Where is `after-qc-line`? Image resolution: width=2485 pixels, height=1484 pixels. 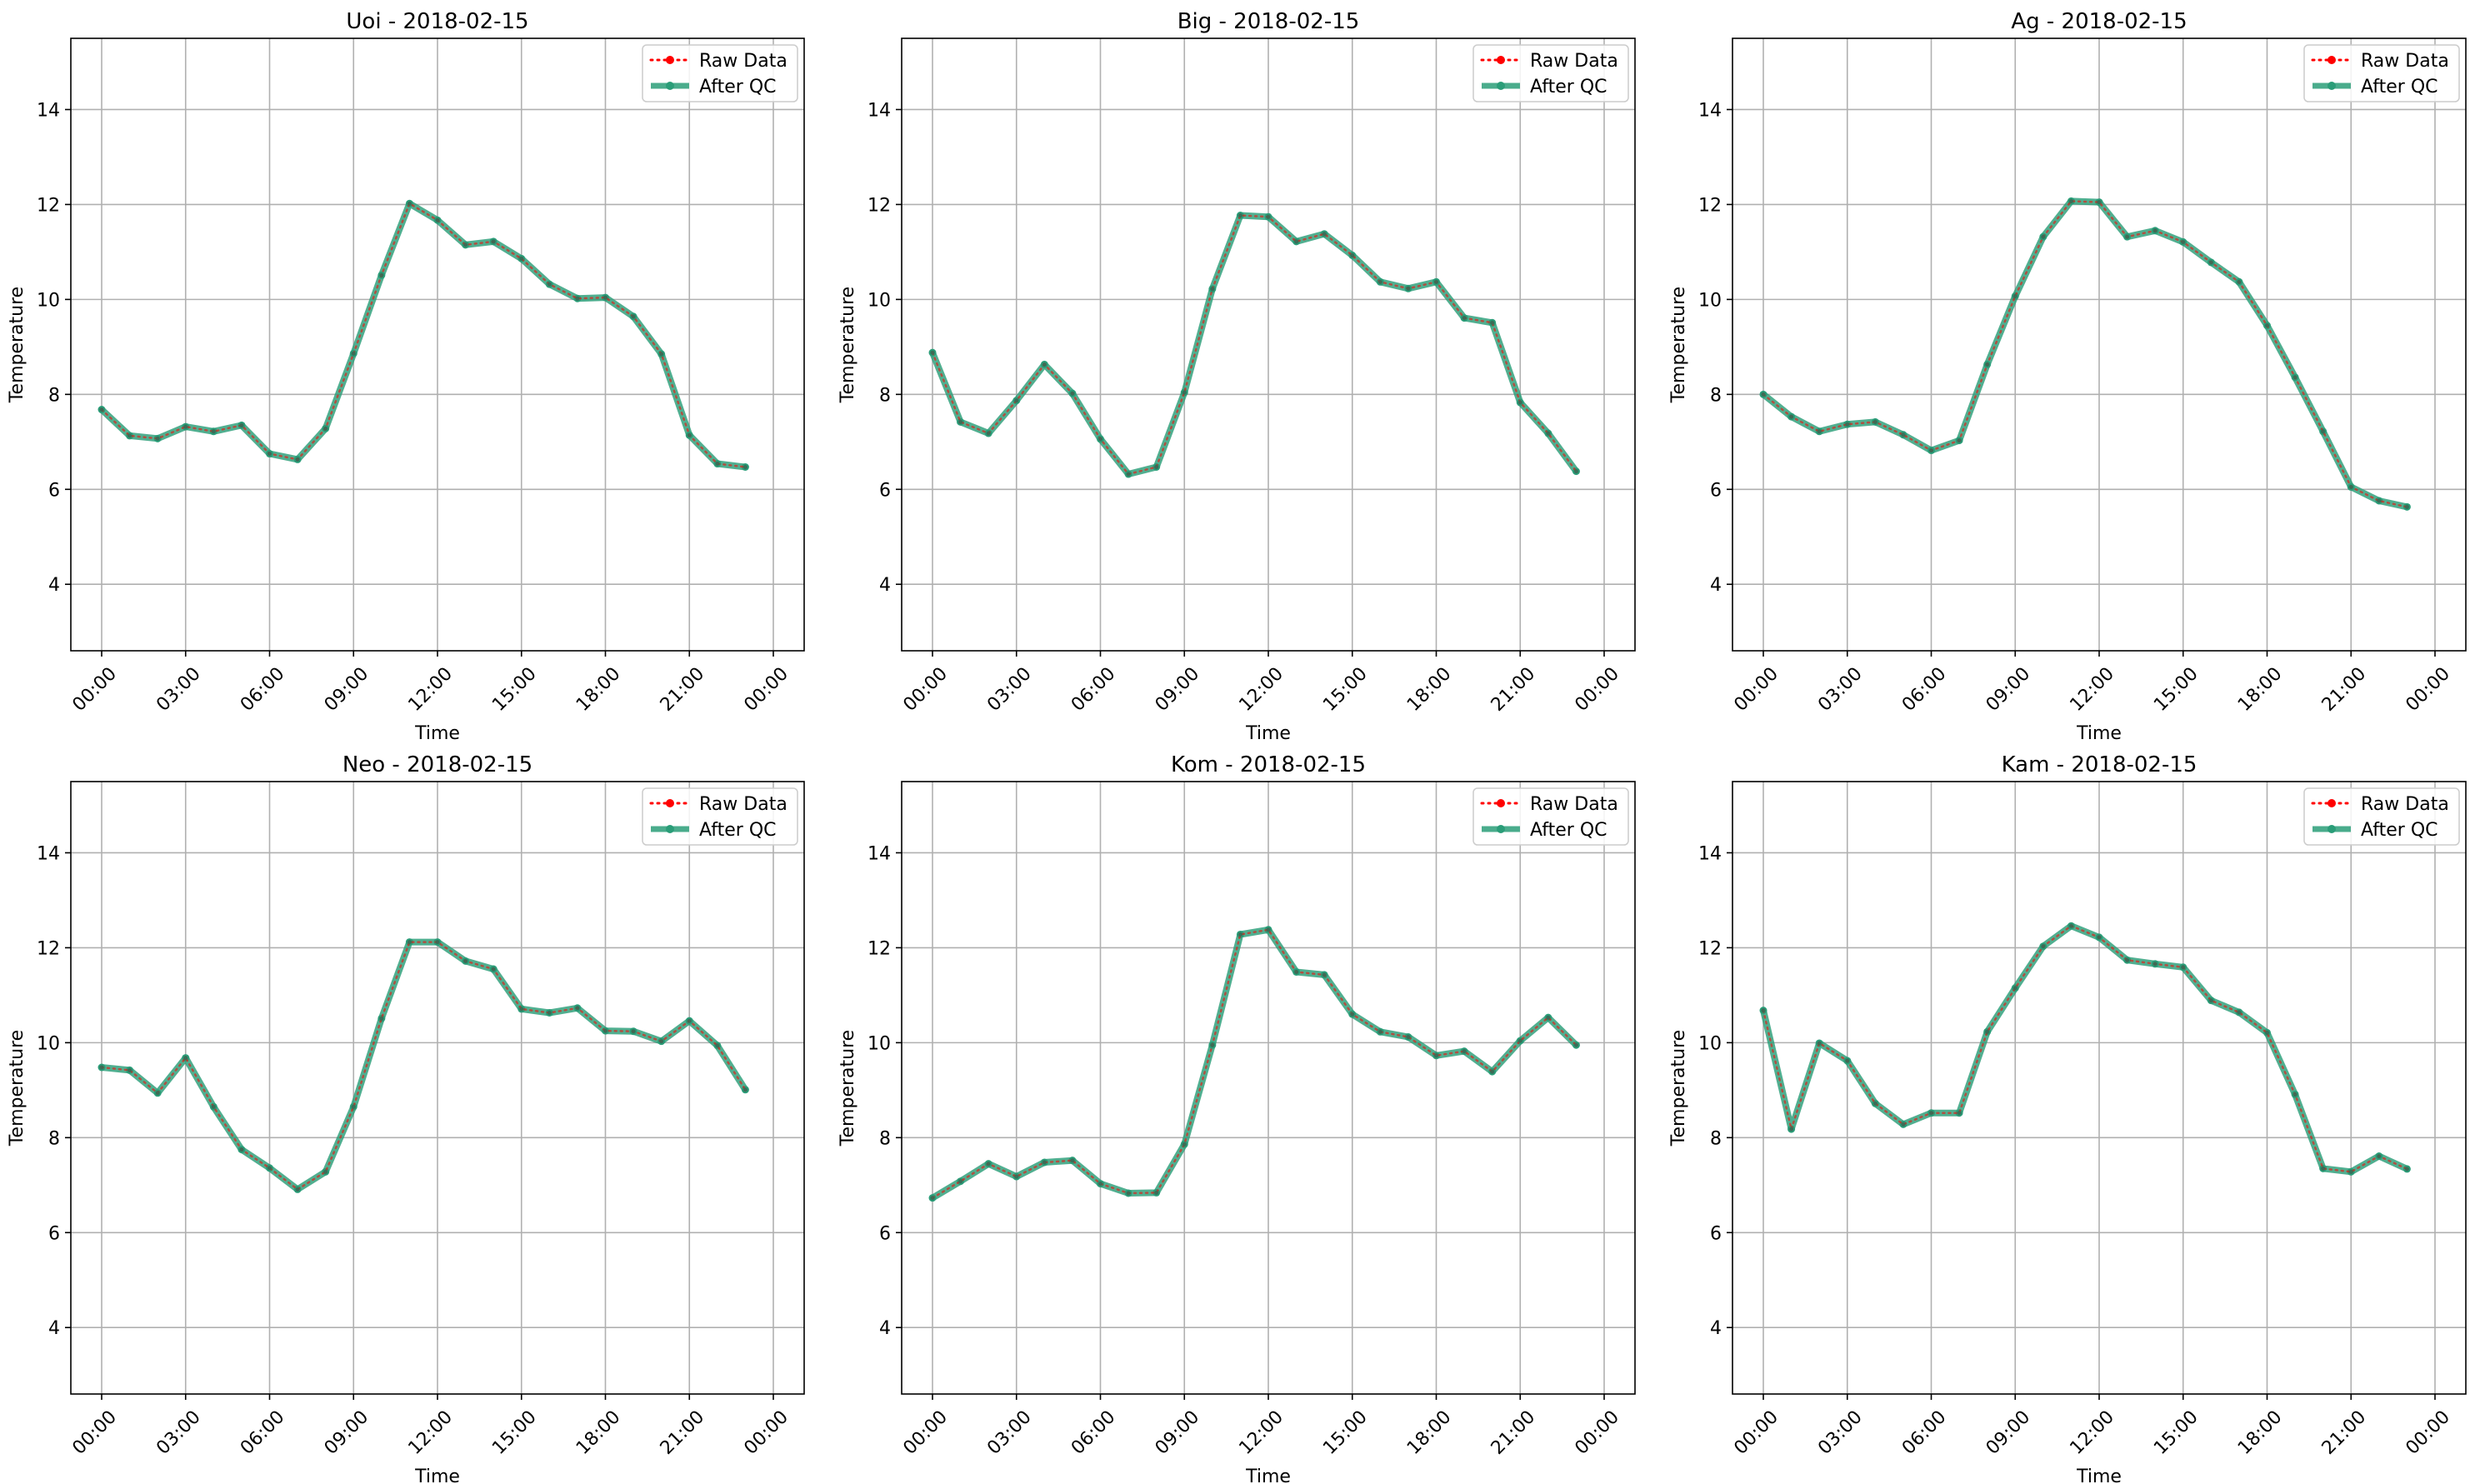
after-qc-line is located at coordinates (424, 1065).